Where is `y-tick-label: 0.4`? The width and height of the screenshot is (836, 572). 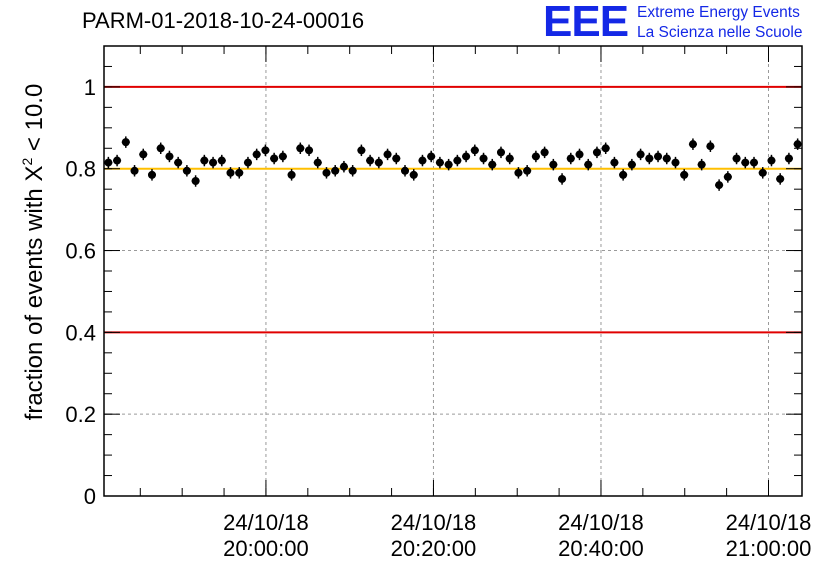
y-tick-label: 0.4 is located at coordinates (80, 332).